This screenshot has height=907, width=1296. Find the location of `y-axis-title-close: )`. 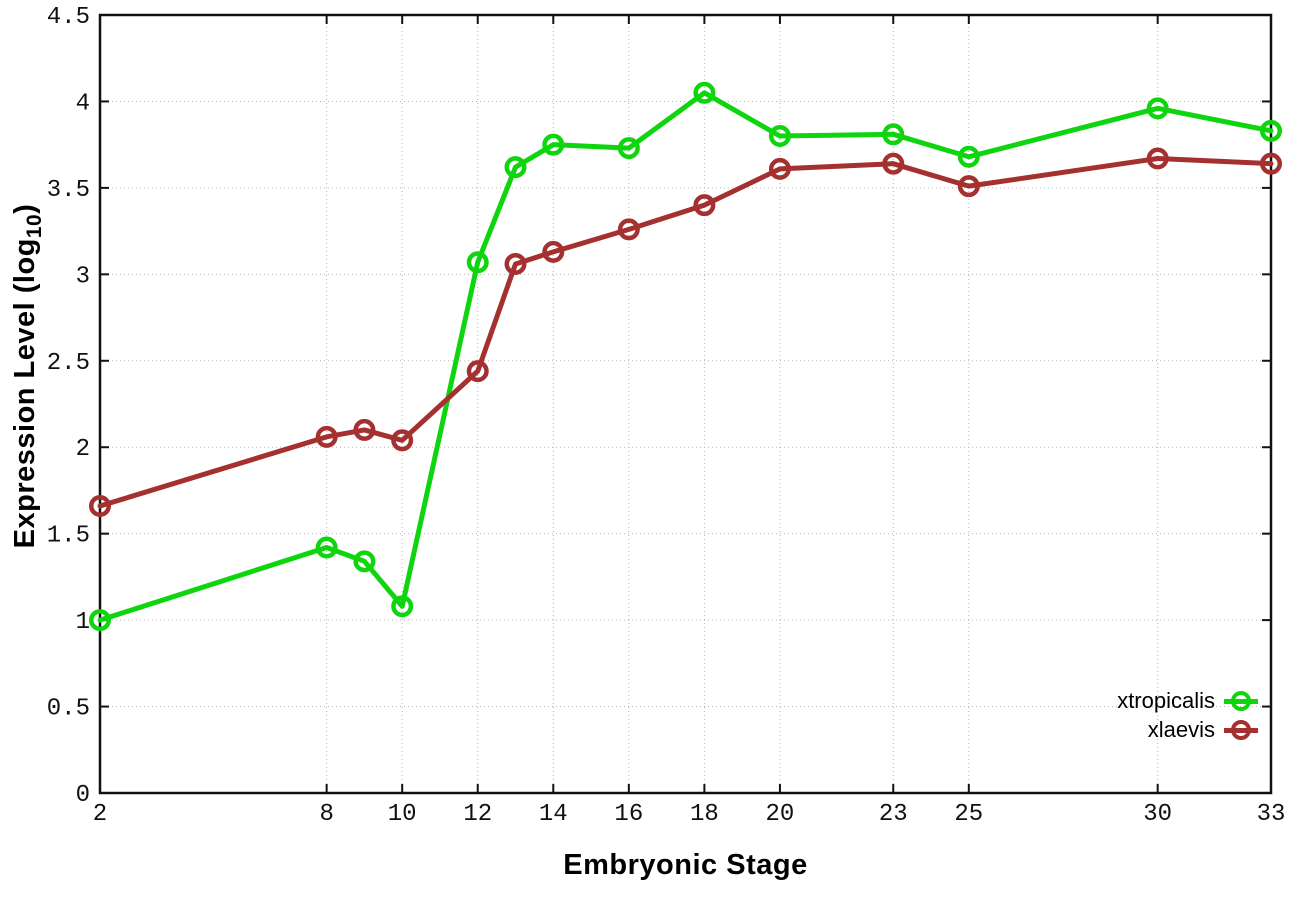

y-axis-title-close: ) is located at coordinates (25, 208).